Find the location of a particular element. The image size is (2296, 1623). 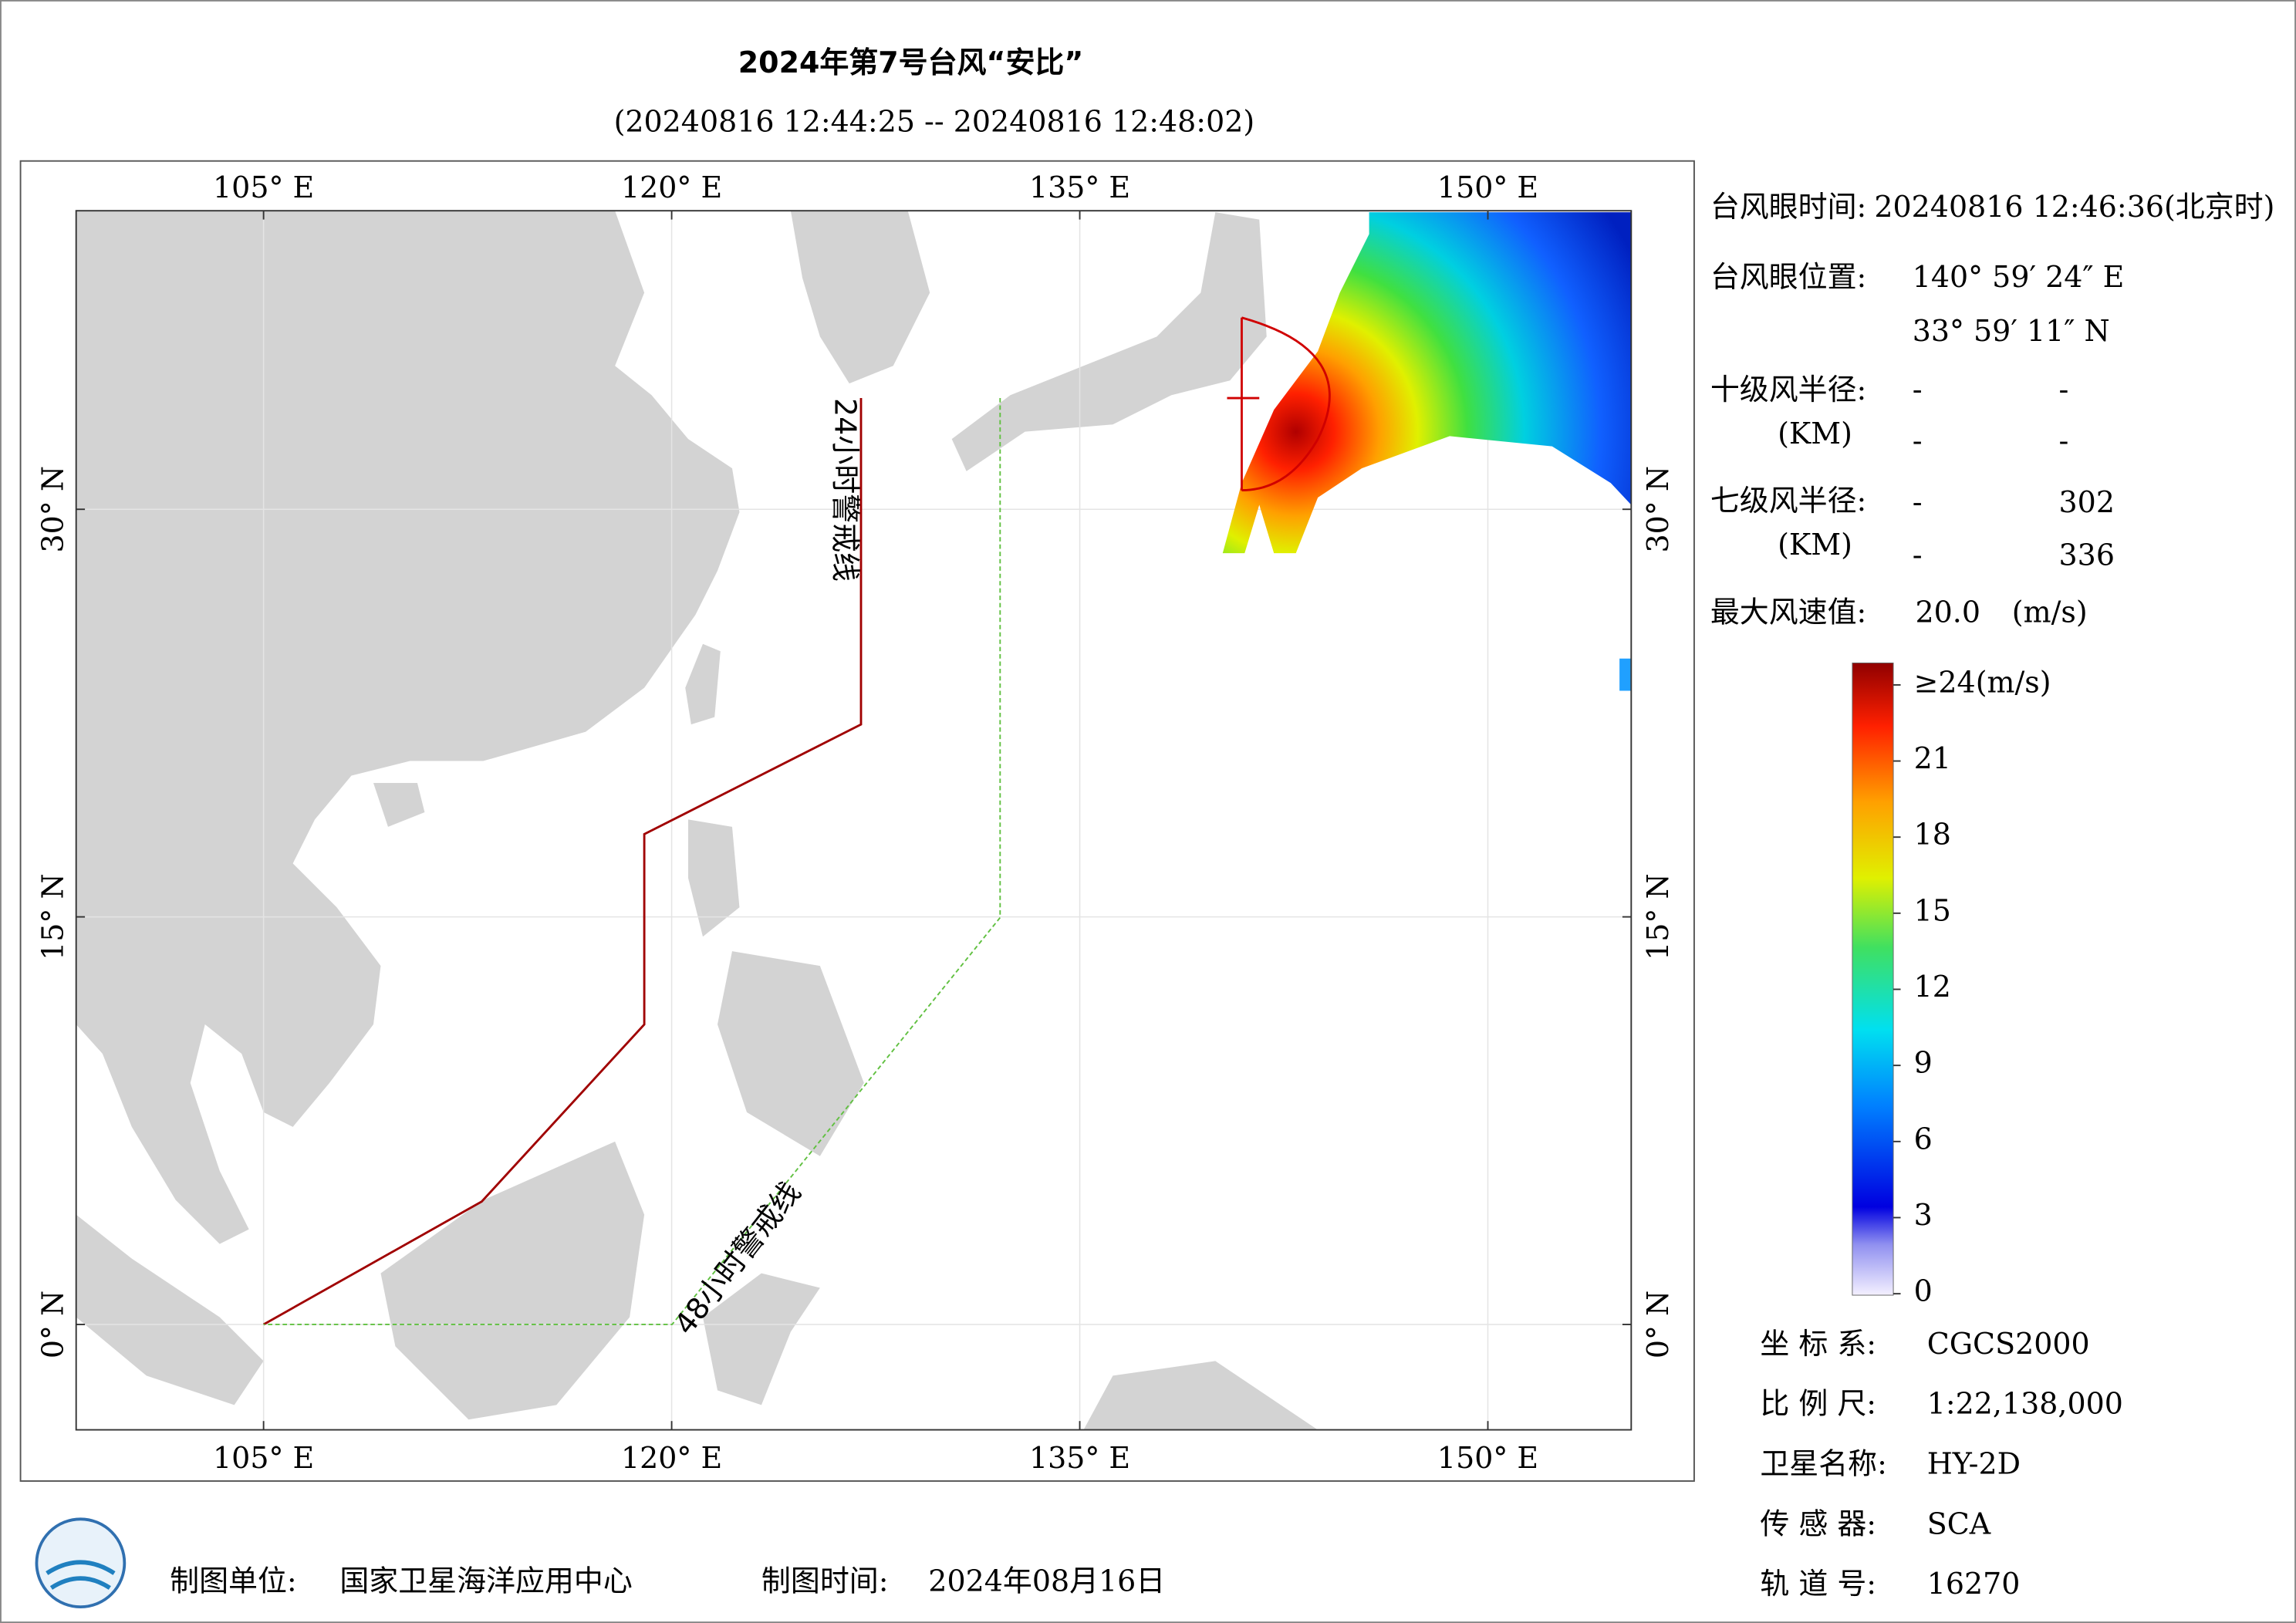

footer-time-label: 制图时间: is located at coordinates (825, 1581).